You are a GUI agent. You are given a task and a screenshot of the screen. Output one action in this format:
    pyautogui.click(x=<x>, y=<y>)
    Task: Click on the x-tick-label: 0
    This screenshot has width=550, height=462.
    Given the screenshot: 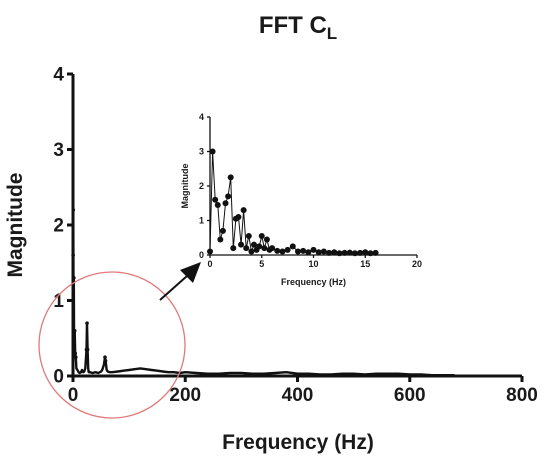 What is the action you would take?
    pyautogui.click(x=73, y=395)
    